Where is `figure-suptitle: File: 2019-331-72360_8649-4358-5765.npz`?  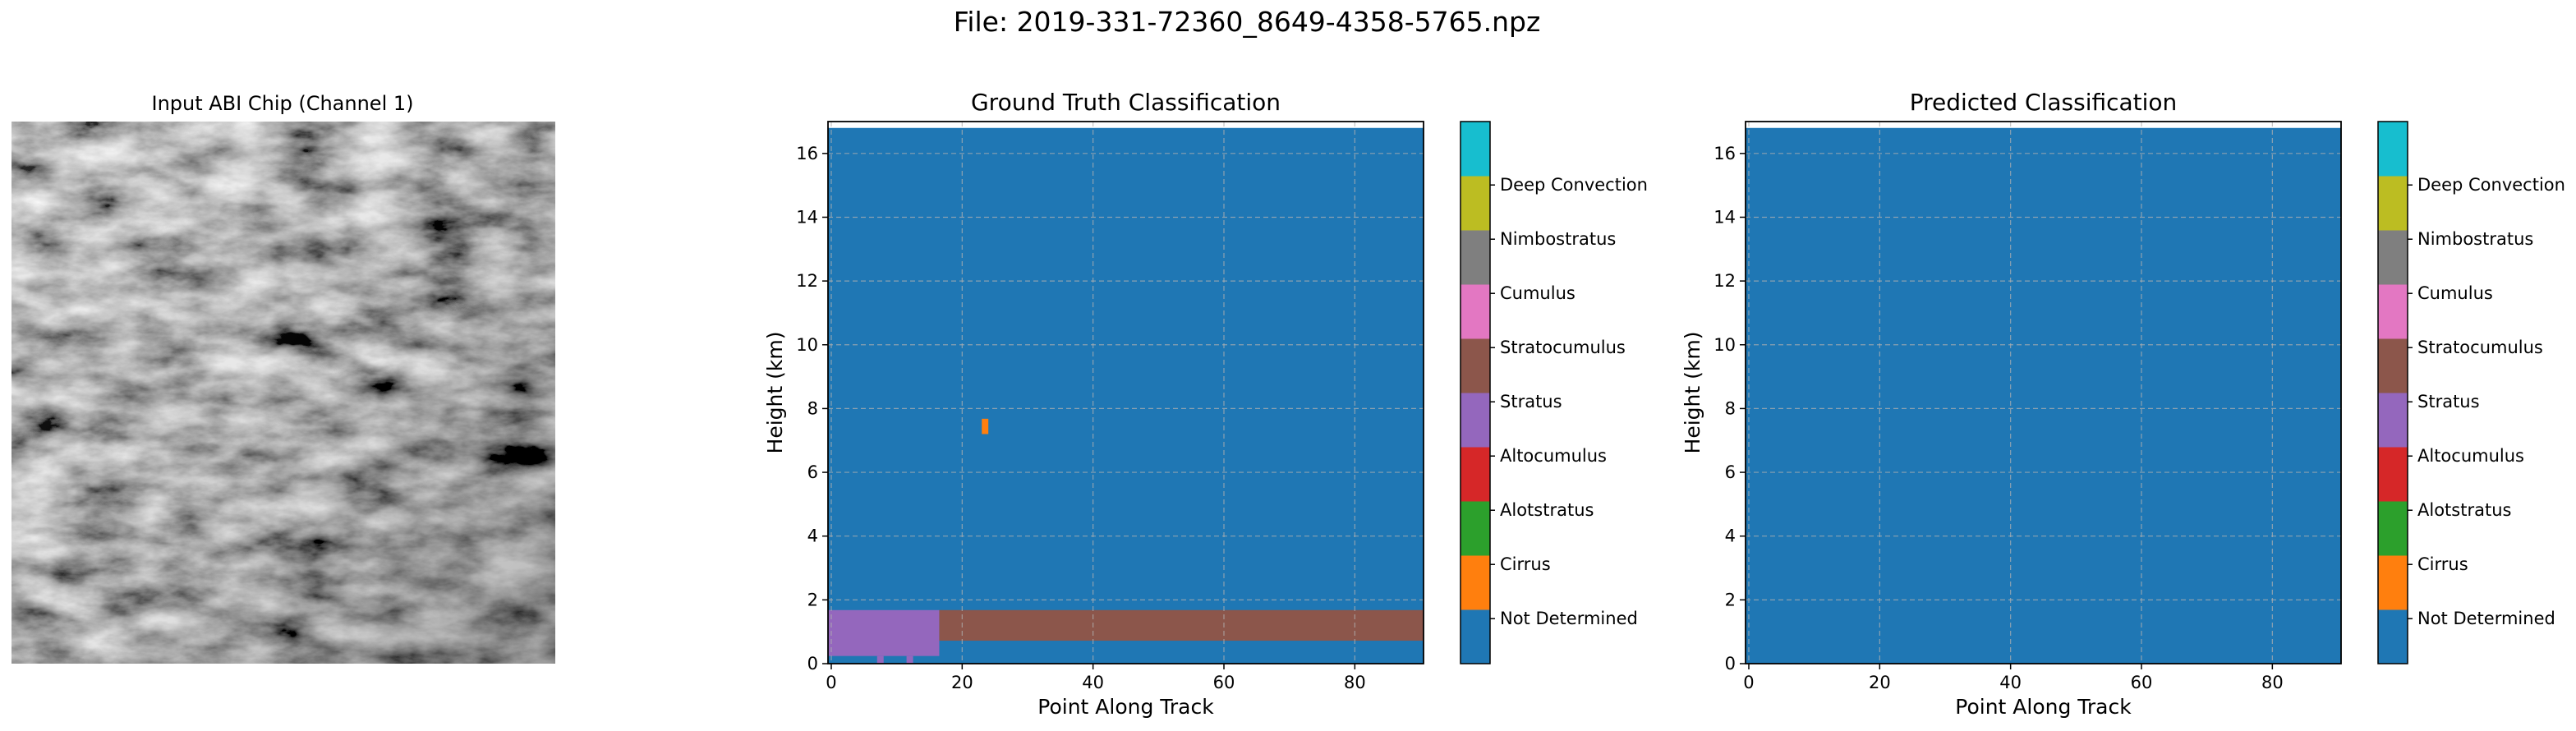 figure-suptitle: File: 2019-331-72360_8649-4358-5765.npz is located at coordinates (1247, 22).